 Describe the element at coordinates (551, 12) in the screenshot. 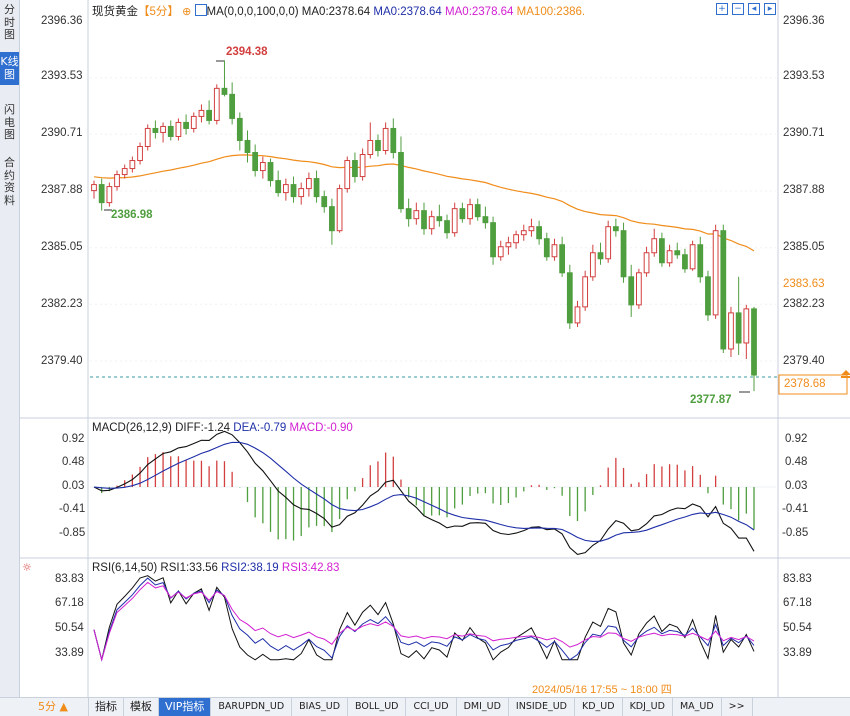

I see `ma100-value: MA100:2386.` at that location.